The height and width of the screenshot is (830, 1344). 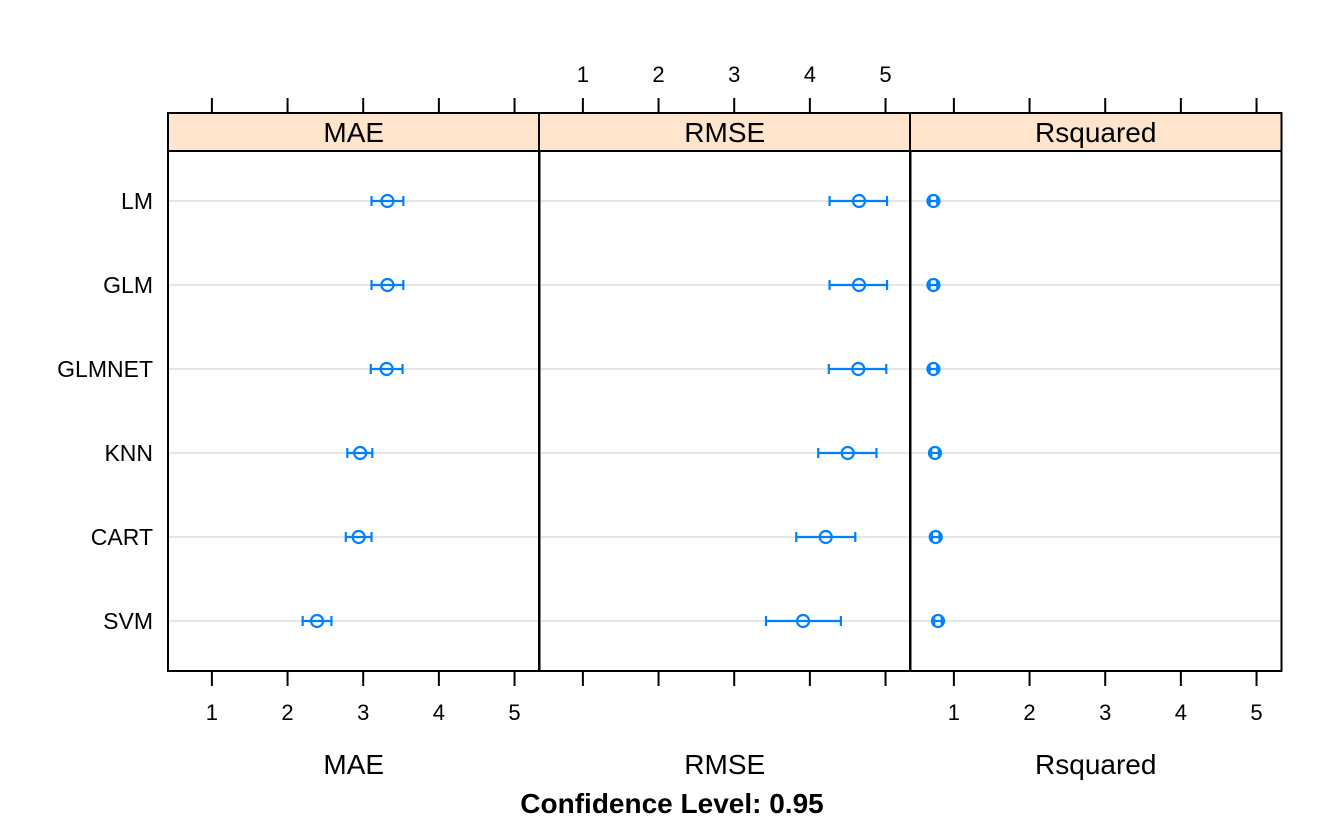 I want to click on point-estimate-mae-glm, so click(x=387, y=285).